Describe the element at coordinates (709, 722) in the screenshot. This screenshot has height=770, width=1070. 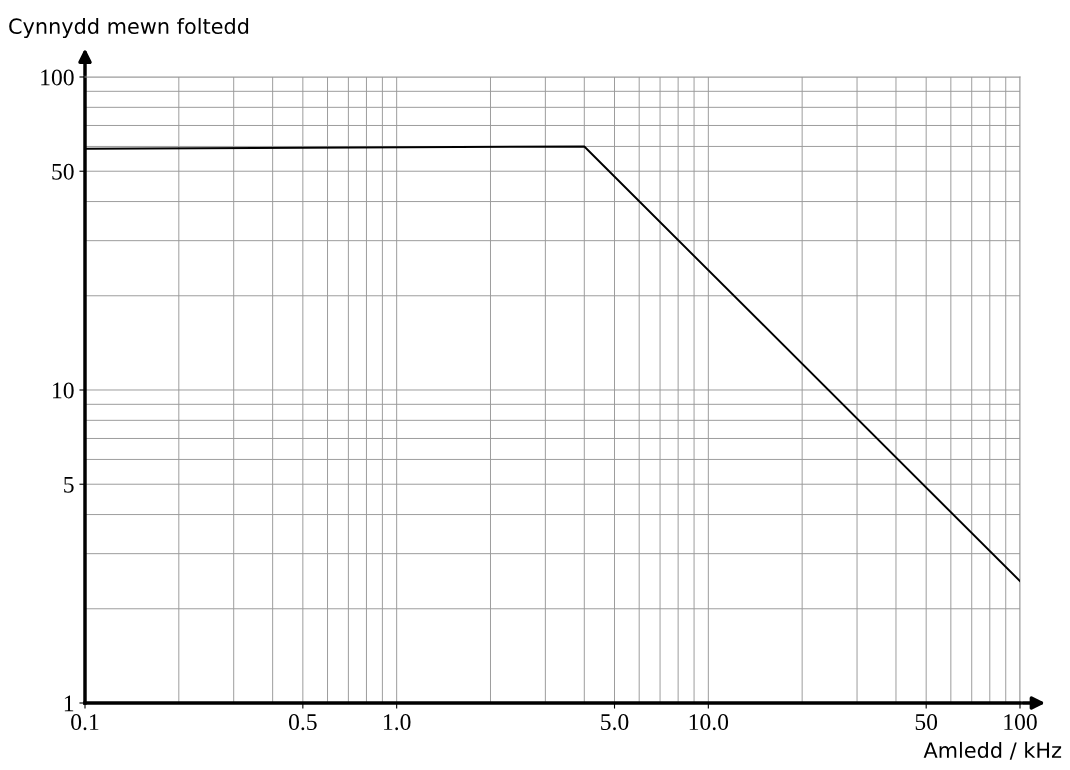
I see `x-tick-label: 10.0` at that location.